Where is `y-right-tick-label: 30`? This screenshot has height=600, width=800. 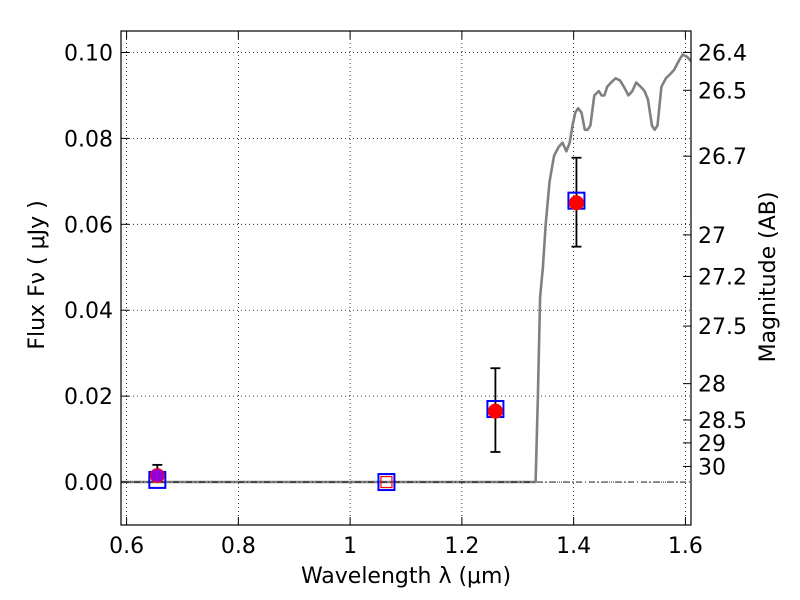
y-right-tick-label: 30 is located at coordinates (712, 467).